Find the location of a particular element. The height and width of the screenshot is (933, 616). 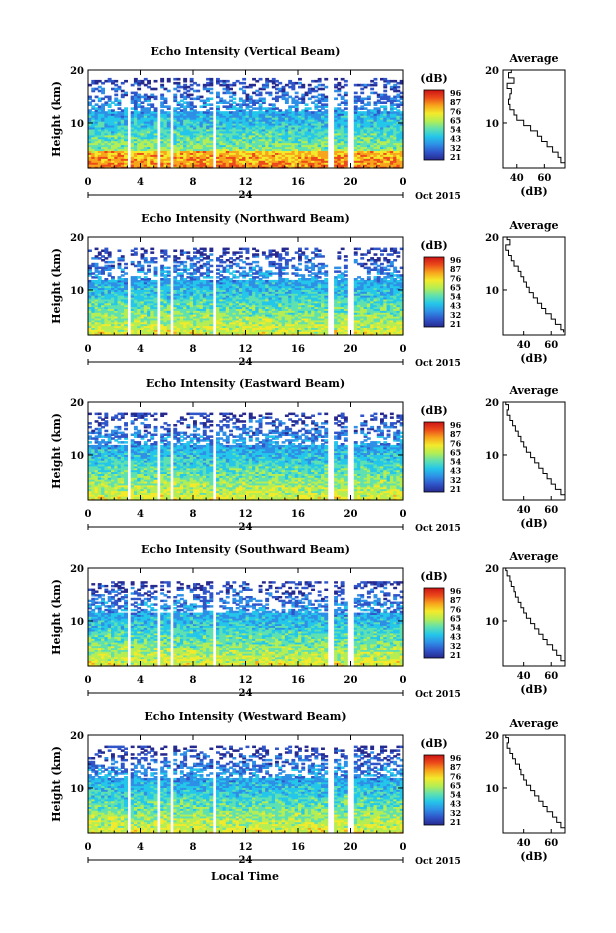

panel-title: Echo Intensity (Northward Beam) is located at coordinates (245, 218).